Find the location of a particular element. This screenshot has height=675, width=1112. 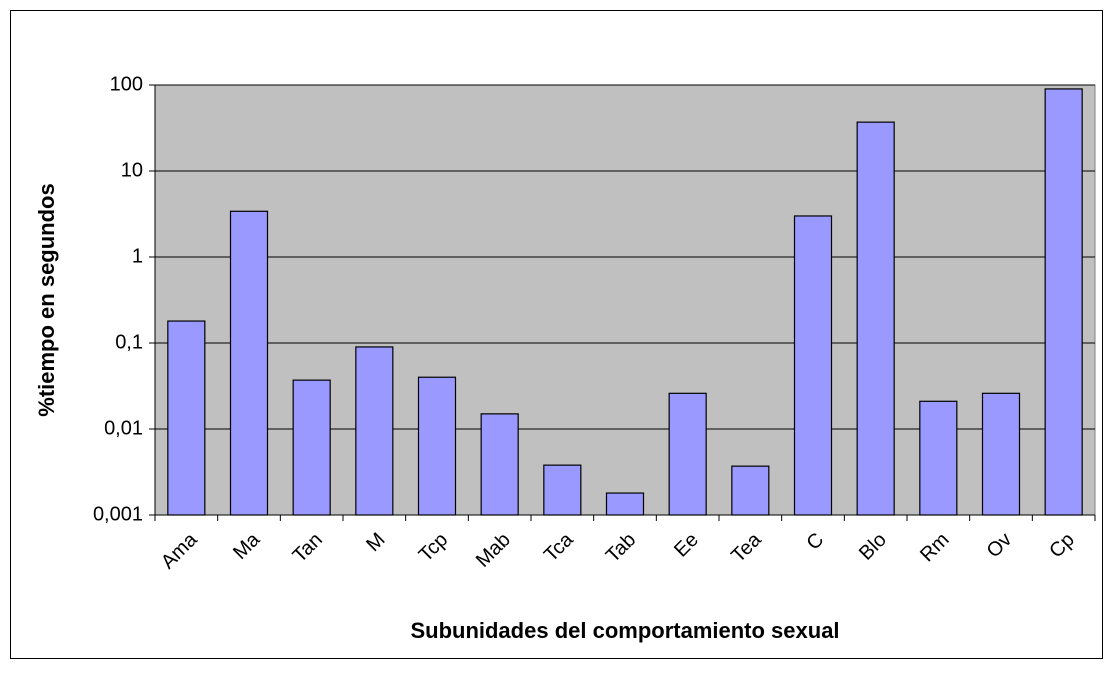

y-tick-label: 0,01 is located at coordinates (123, 428).